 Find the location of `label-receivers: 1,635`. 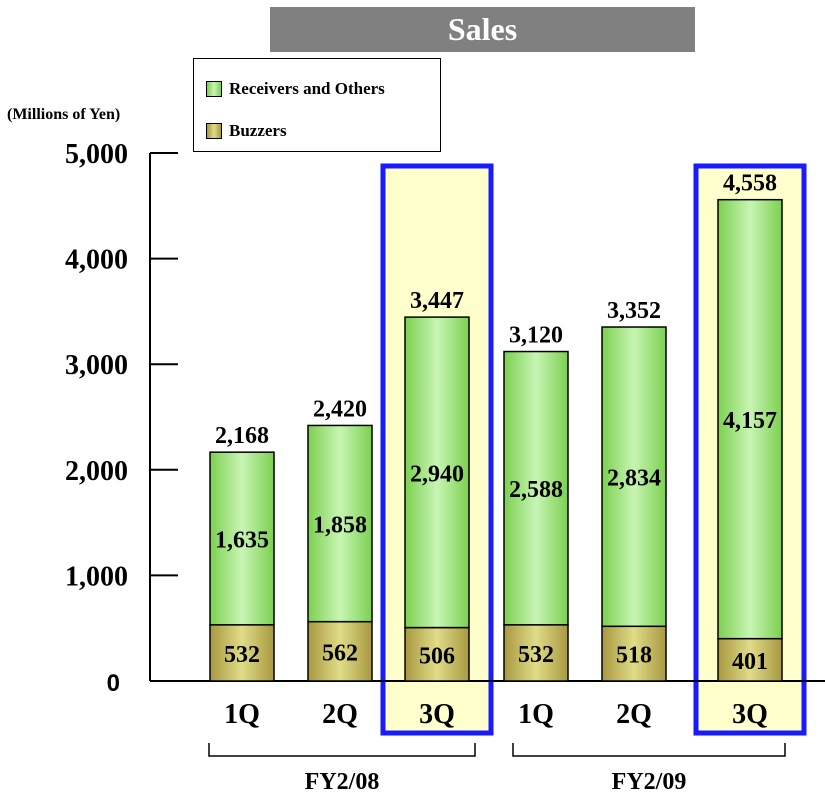

label-receivers: 1,635 is located at coordinates (242, 540).